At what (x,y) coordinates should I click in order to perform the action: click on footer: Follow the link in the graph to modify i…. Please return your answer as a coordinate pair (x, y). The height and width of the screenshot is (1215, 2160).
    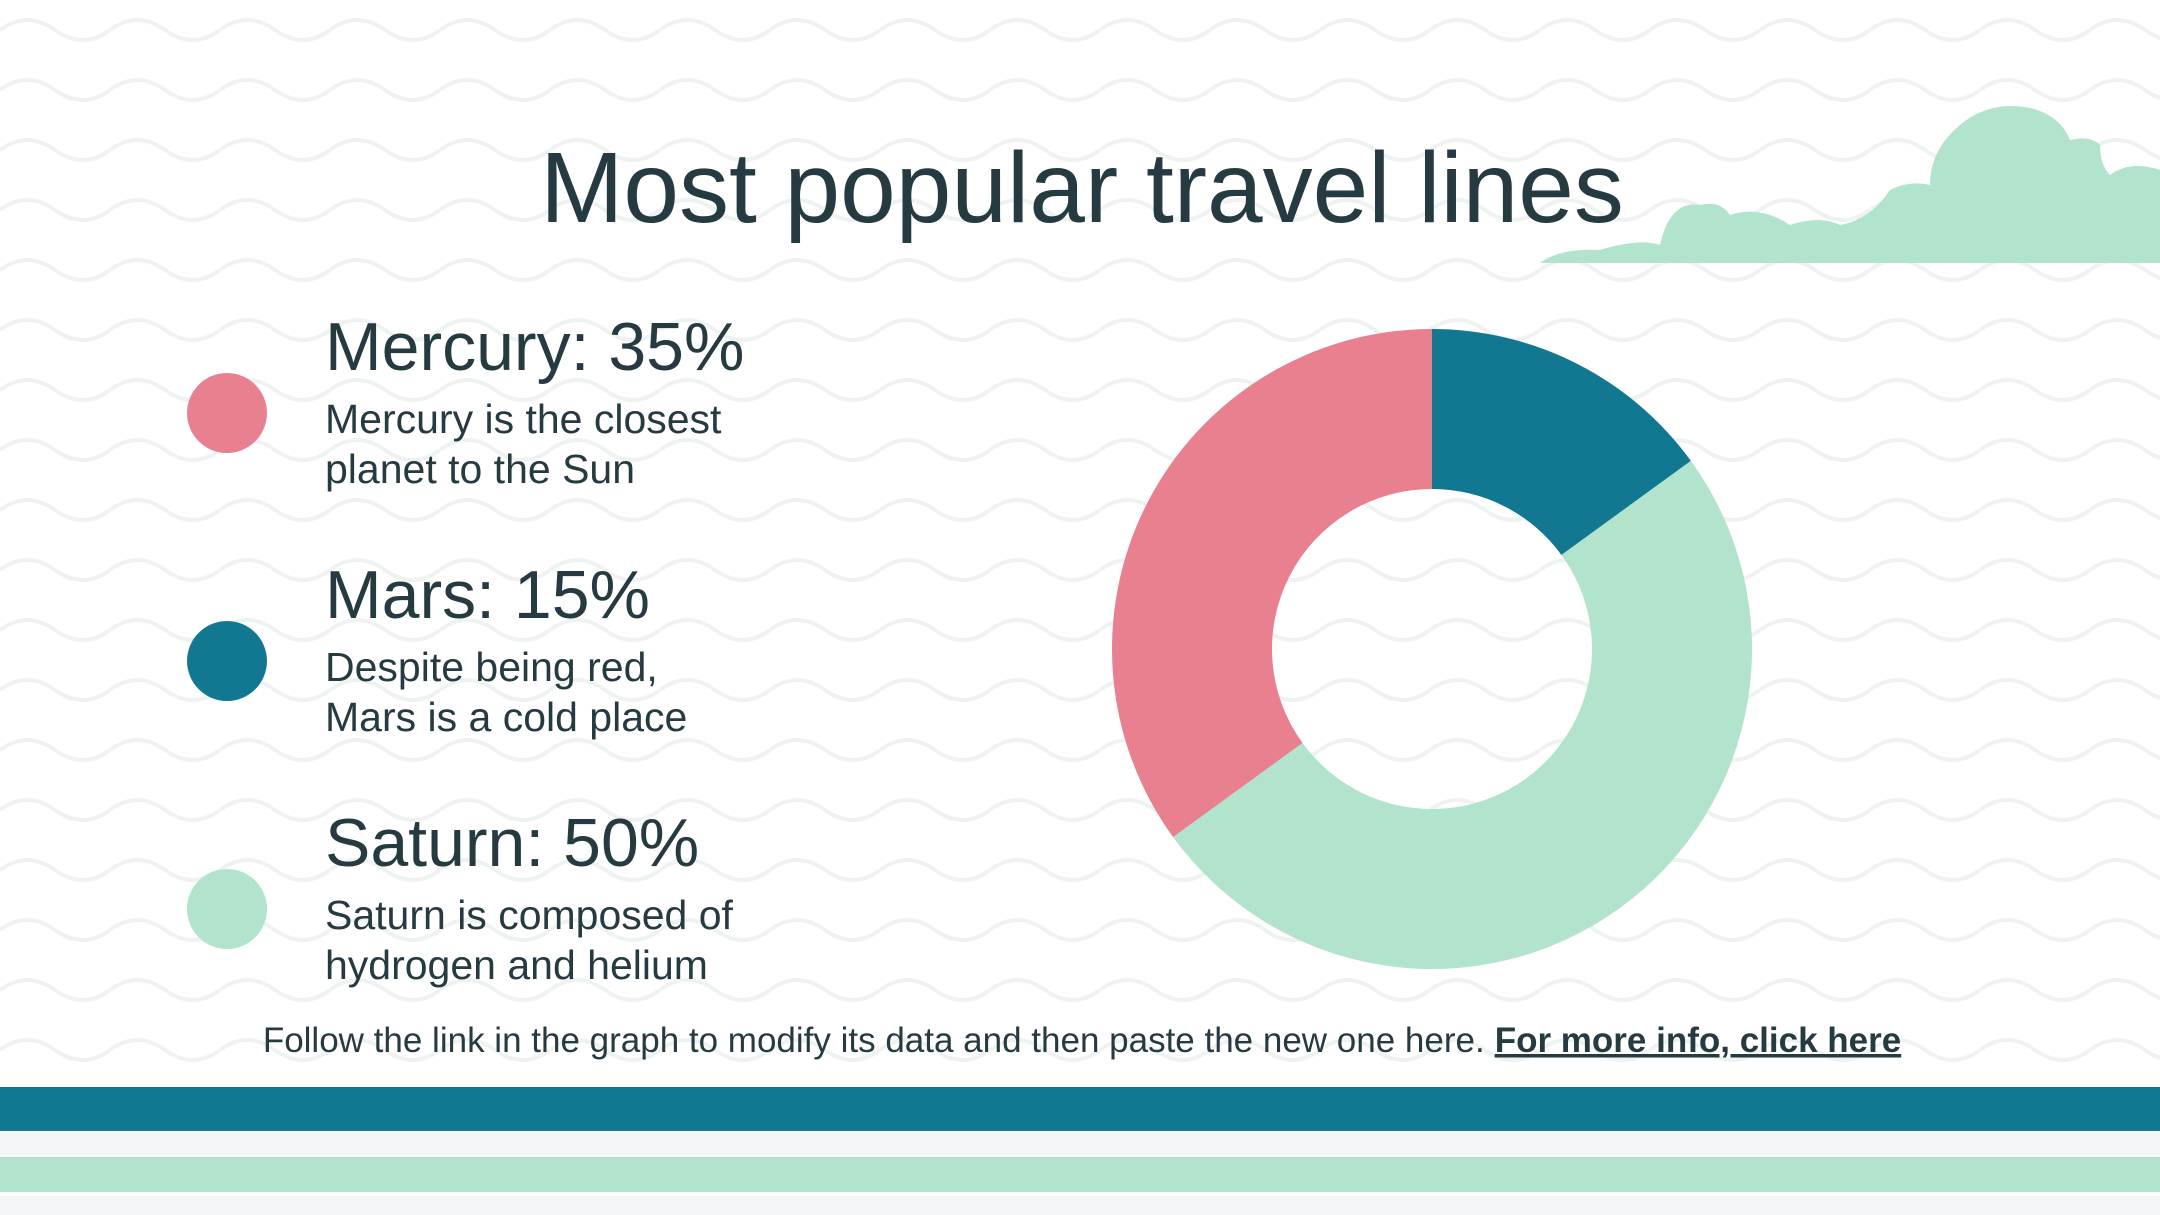
    Looking at the image, I should click on (1082, 1040).